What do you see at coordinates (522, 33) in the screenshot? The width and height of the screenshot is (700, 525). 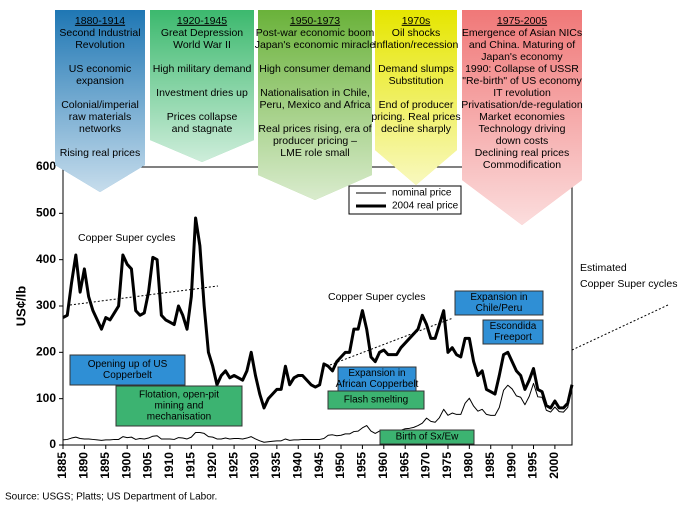 I see `period-text: Emergence of Asian NICs` at bounding box center [522, 33].